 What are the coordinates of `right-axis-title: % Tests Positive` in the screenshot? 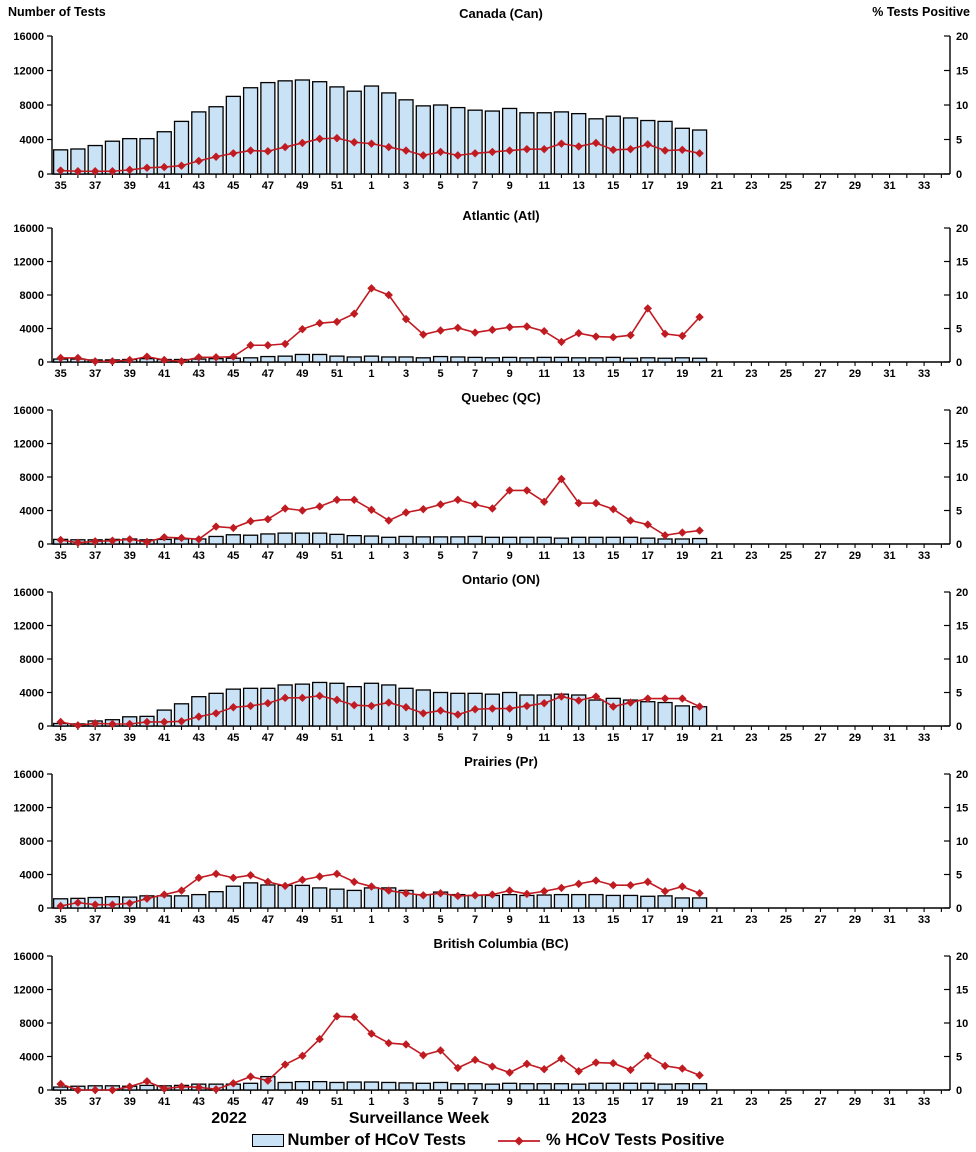 It's located at (921, 12).